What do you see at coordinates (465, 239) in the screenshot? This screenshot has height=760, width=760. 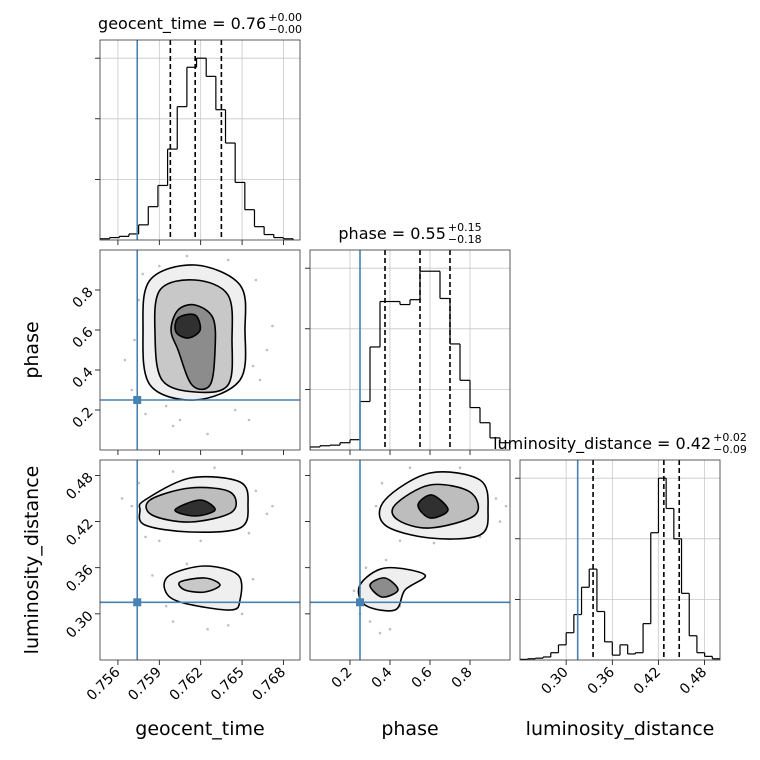 I see `panel-title-lower: −0.18` at bounding box center [465, 239].